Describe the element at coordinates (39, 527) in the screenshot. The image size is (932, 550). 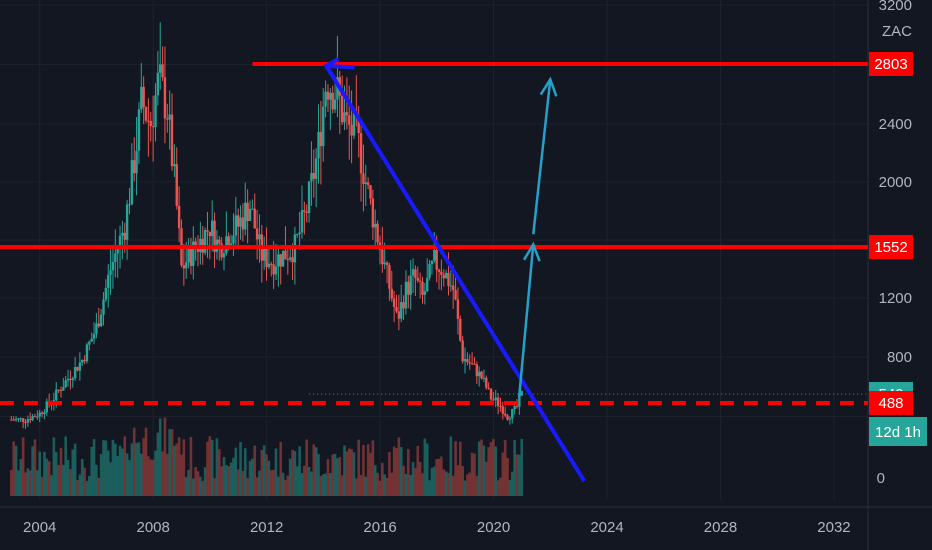
I see `x-tick-label: 2004` at that location.